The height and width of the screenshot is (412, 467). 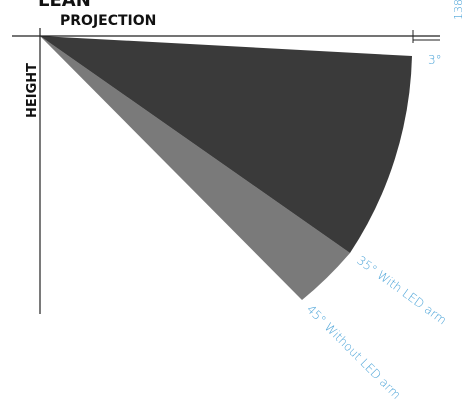 What do you see at coordinates (354, 352) in the screenshot?
I see `angle-45-label: 45° Without LED arm` at bounding box center [354, 352].